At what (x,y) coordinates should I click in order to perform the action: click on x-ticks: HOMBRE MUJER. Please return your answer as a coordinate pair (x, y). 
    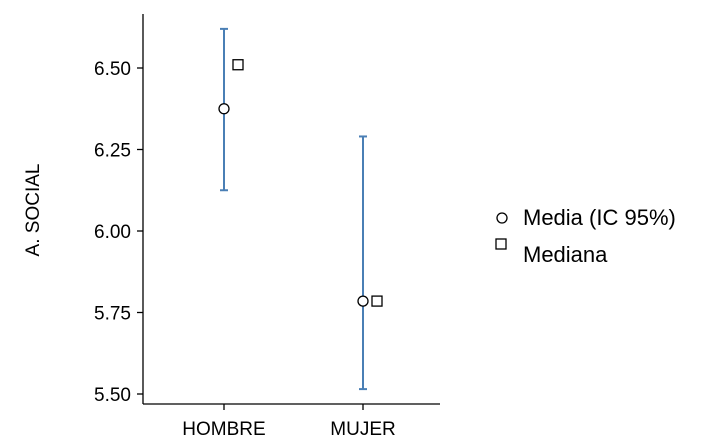
    Looking at the image, I should click on (289, 422).